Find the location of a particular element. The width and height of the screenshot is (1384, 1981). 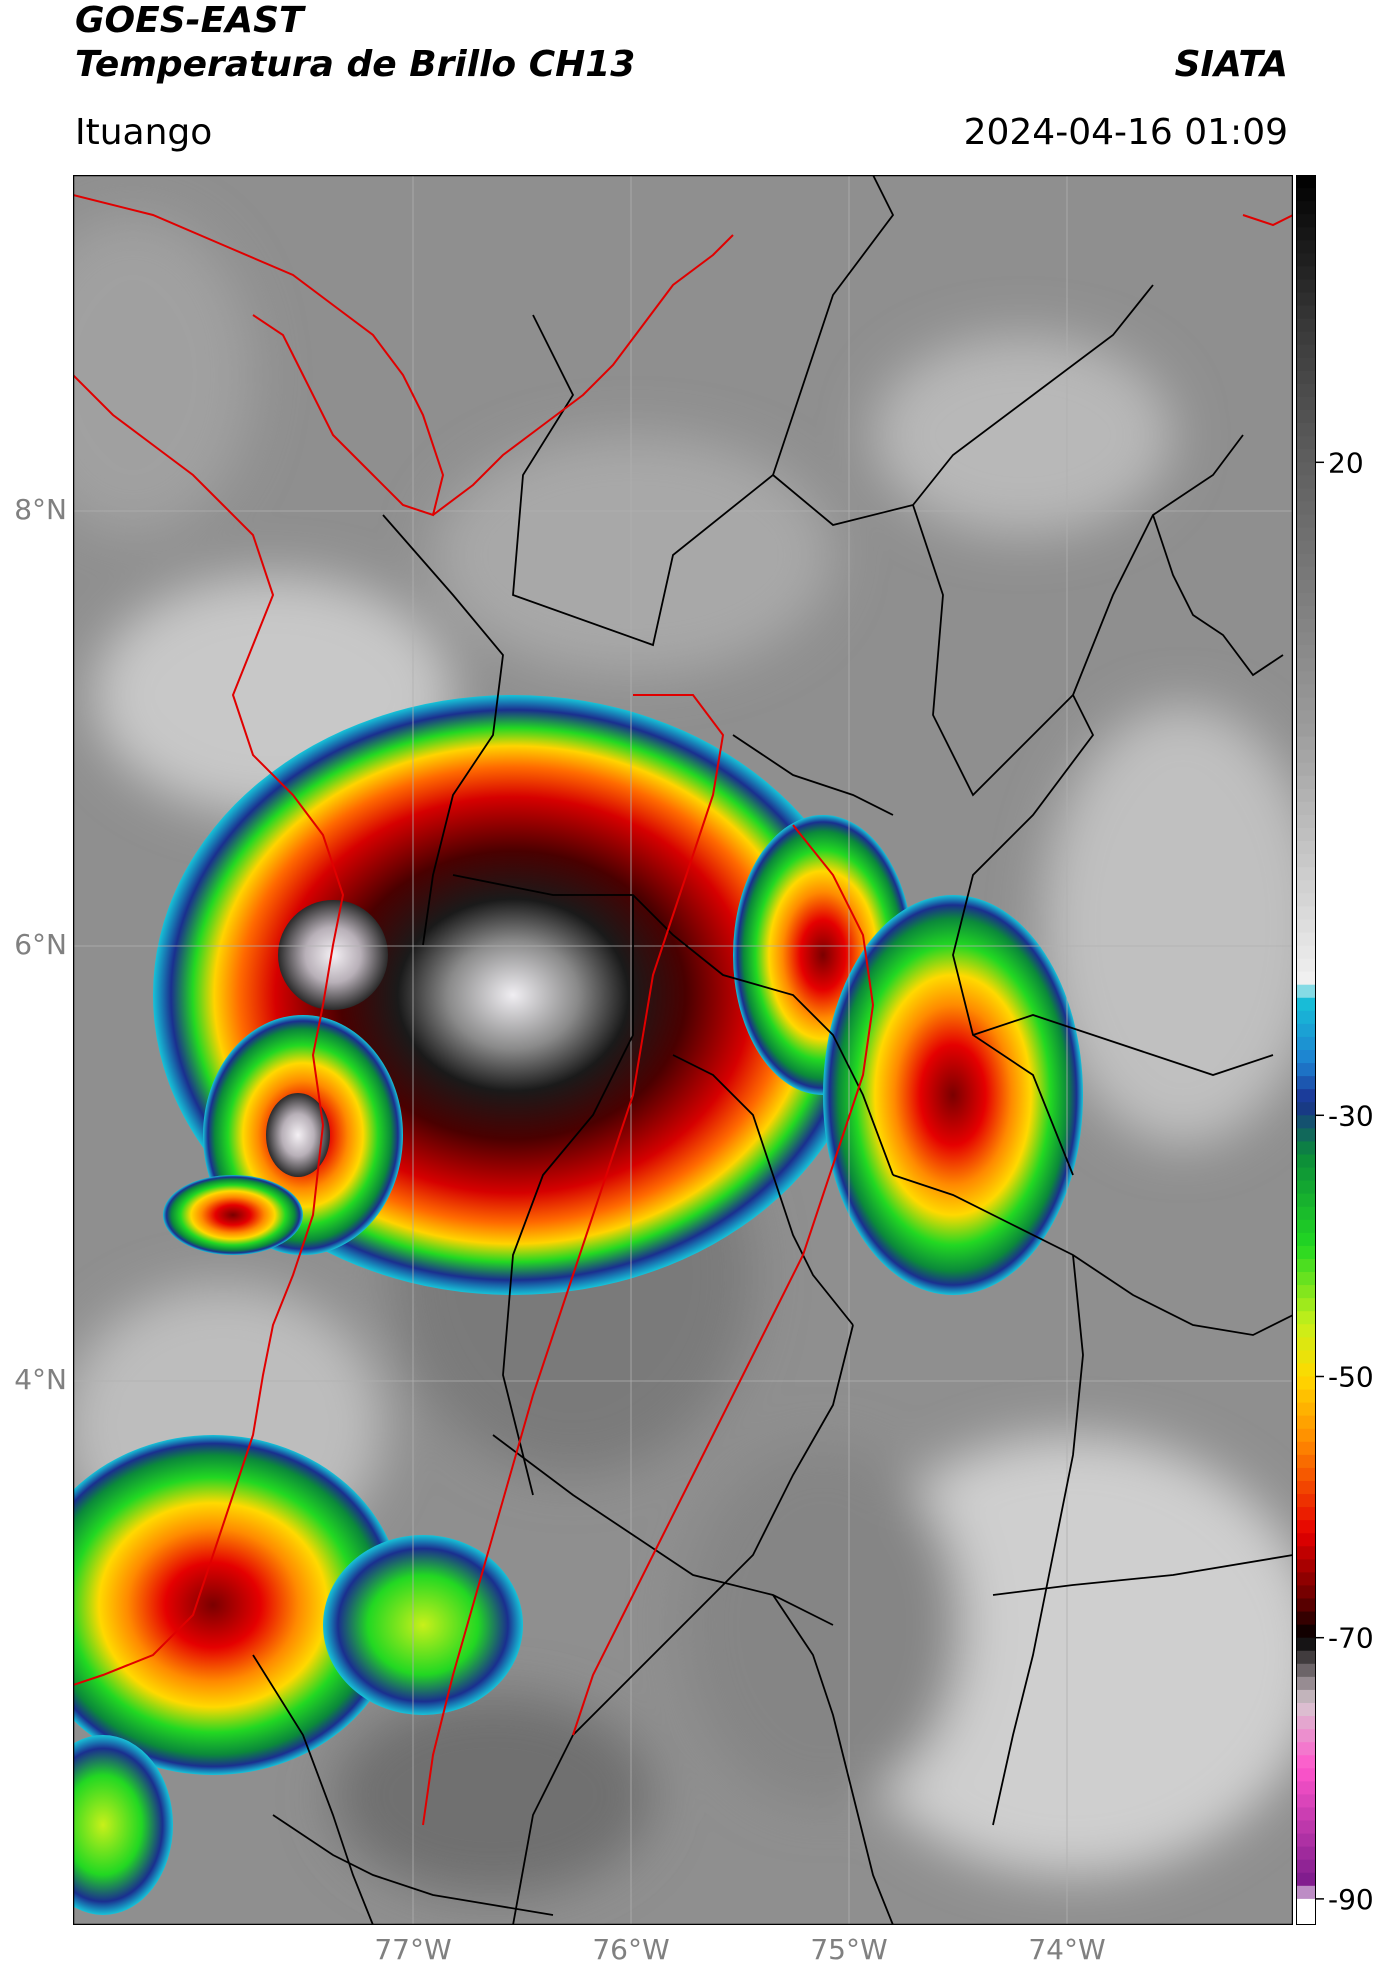

map-title-product: Temperatura de Brillo CH13 is located at coordinates (355, 64).